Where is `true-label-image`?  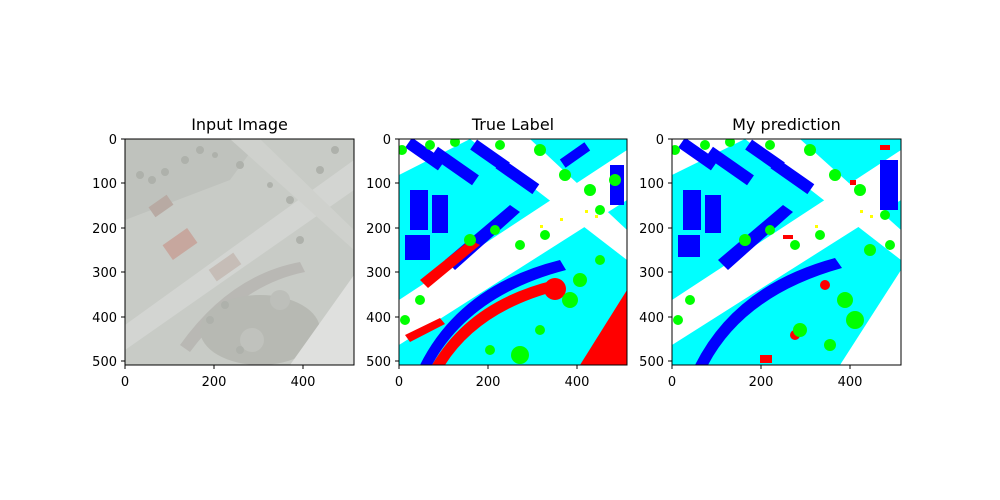
true-label-image is located at coordinates (513, 252).